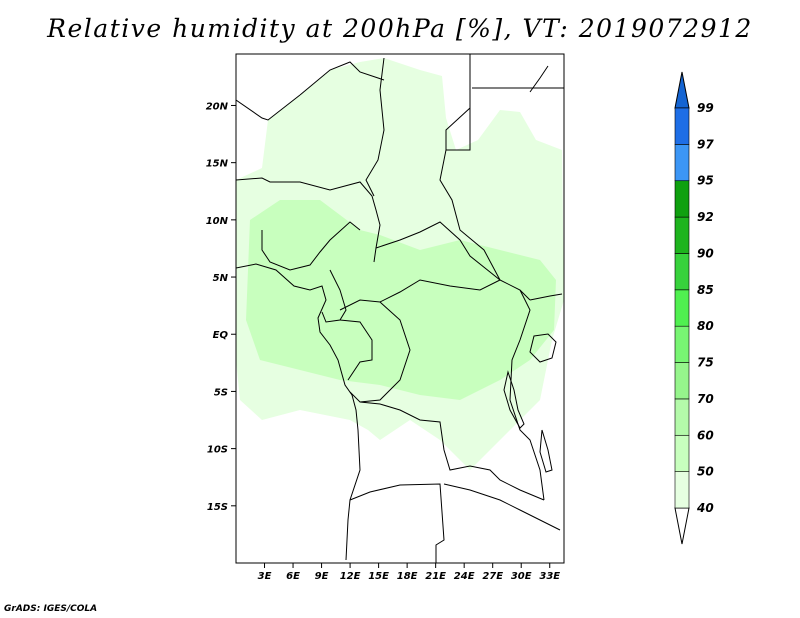  I want to click on latitude-axis: 20N 15N 10N 5N EQ 5S 10S 15S, so click(221, 307).